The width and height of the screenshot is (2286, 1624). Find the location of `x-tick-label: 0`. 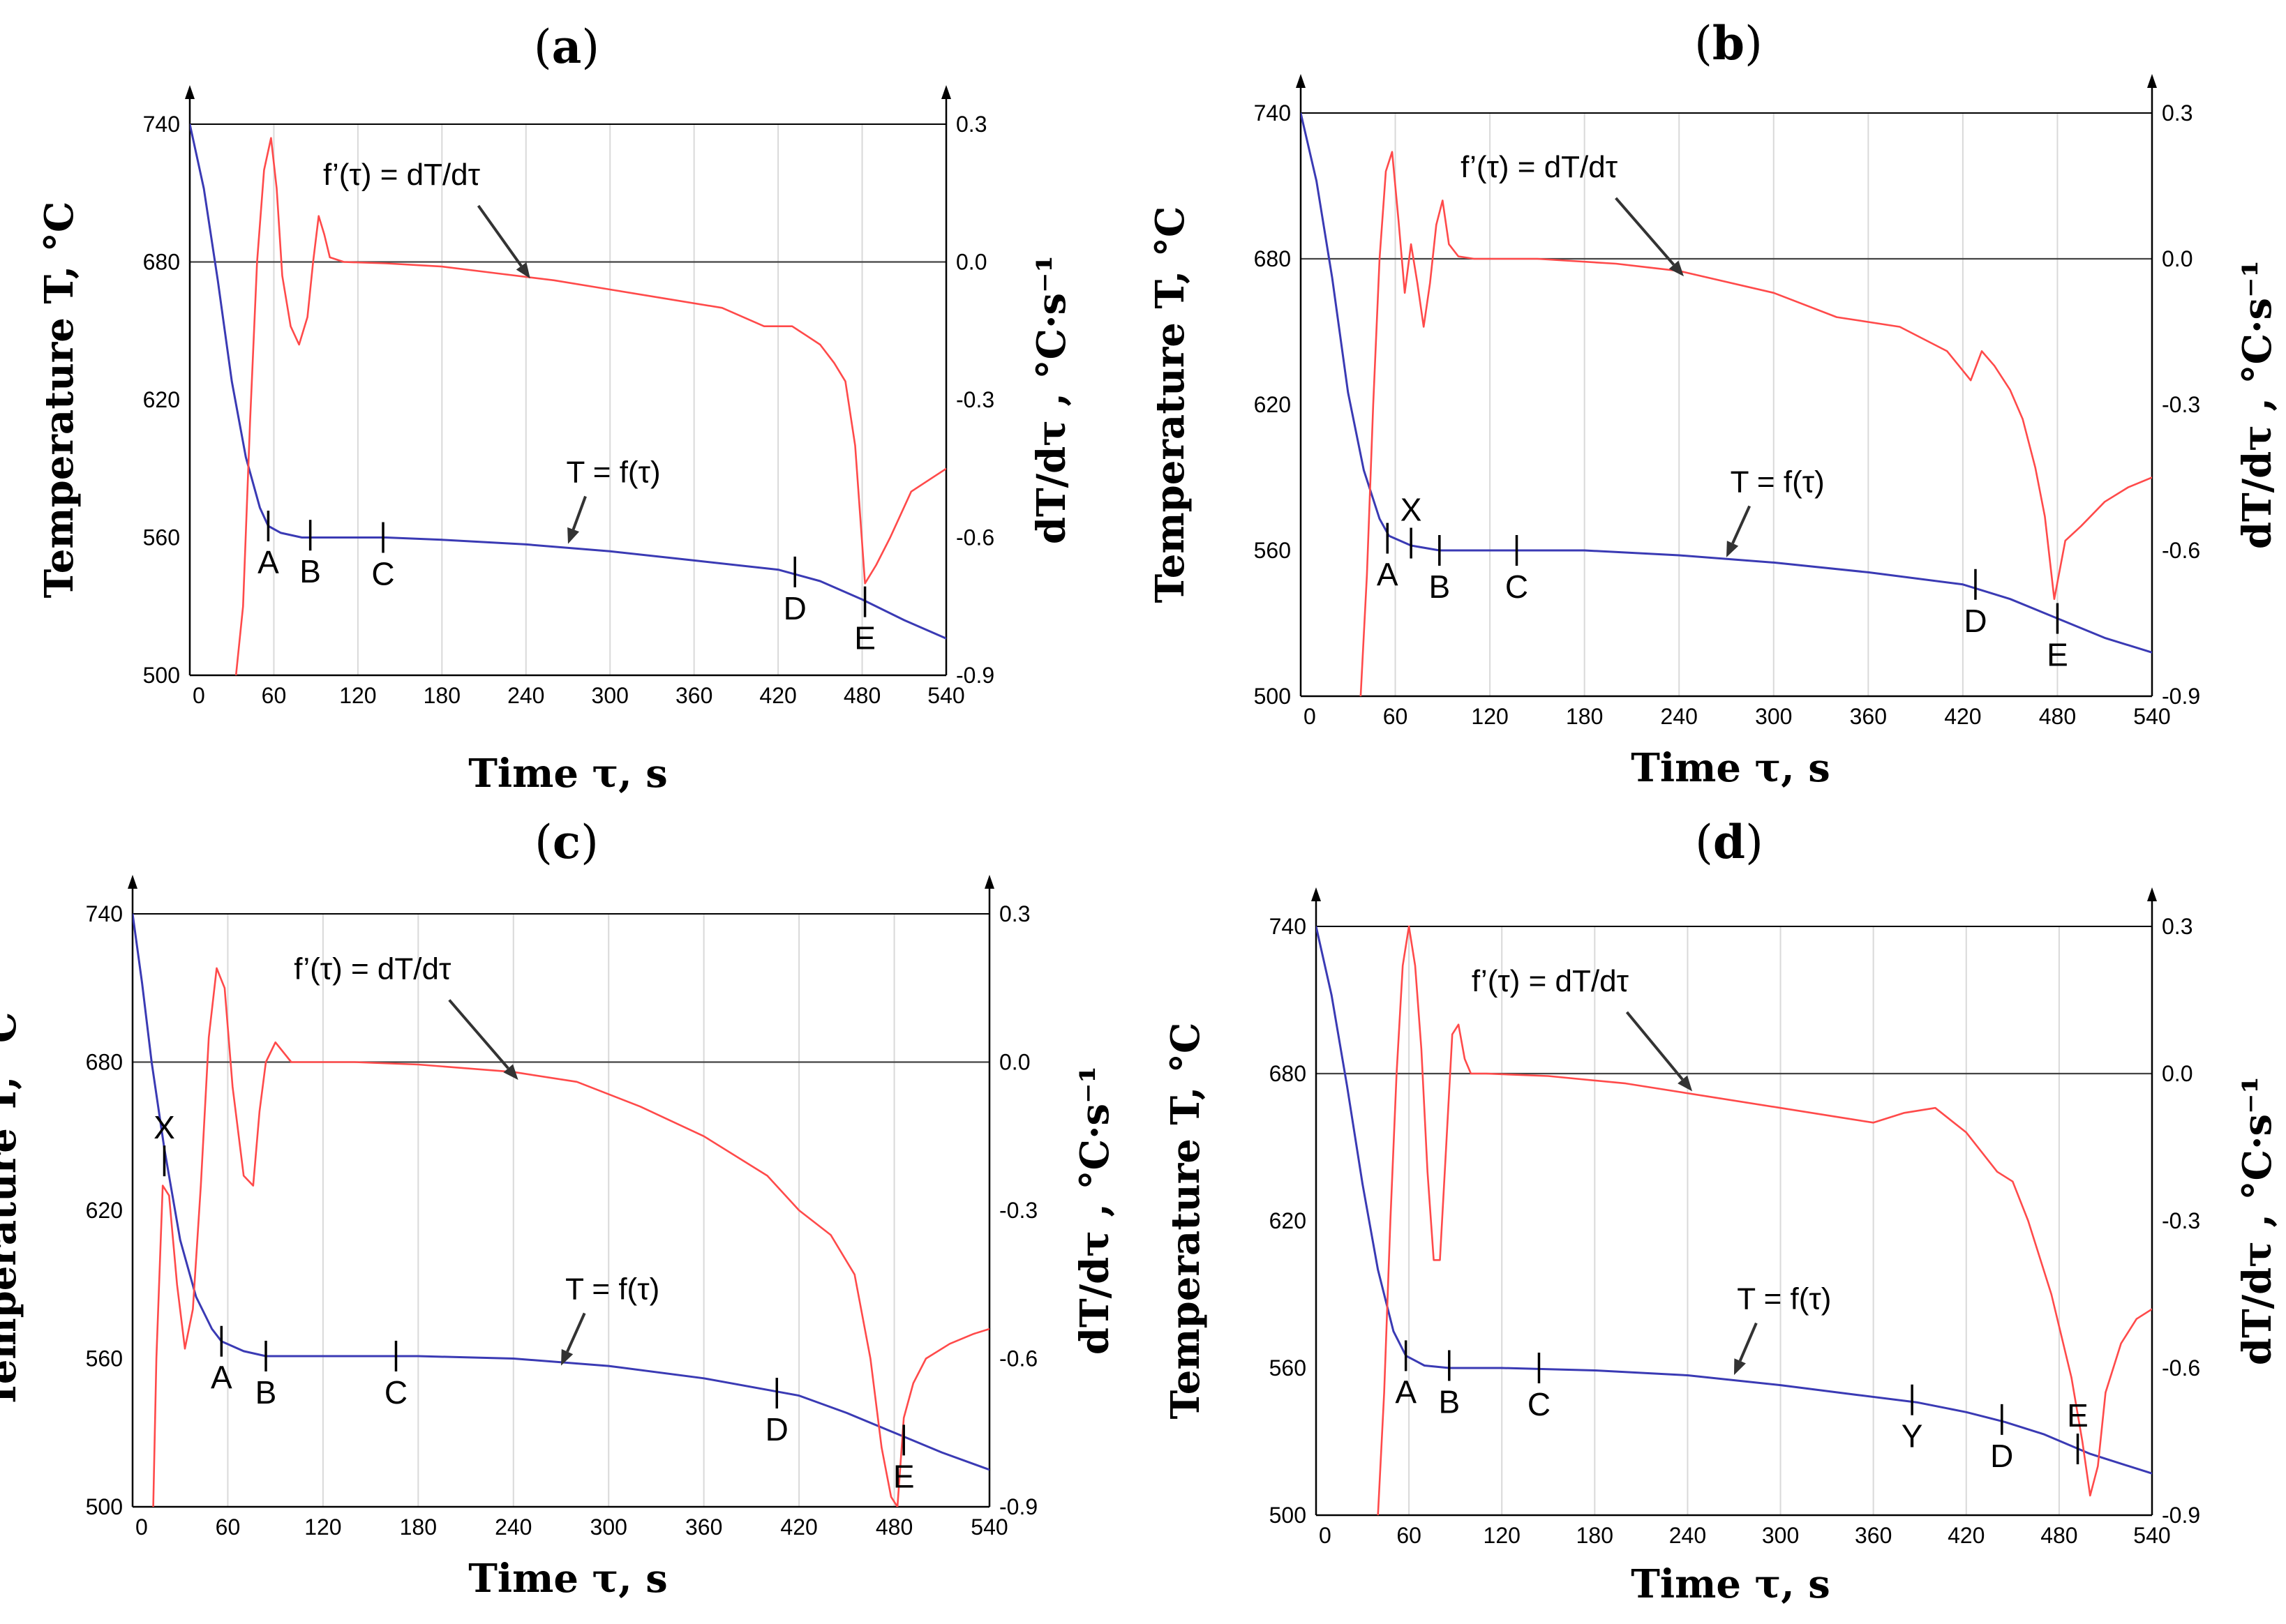

x-tick-label: 0 is located at coordinates (1325, 1535).